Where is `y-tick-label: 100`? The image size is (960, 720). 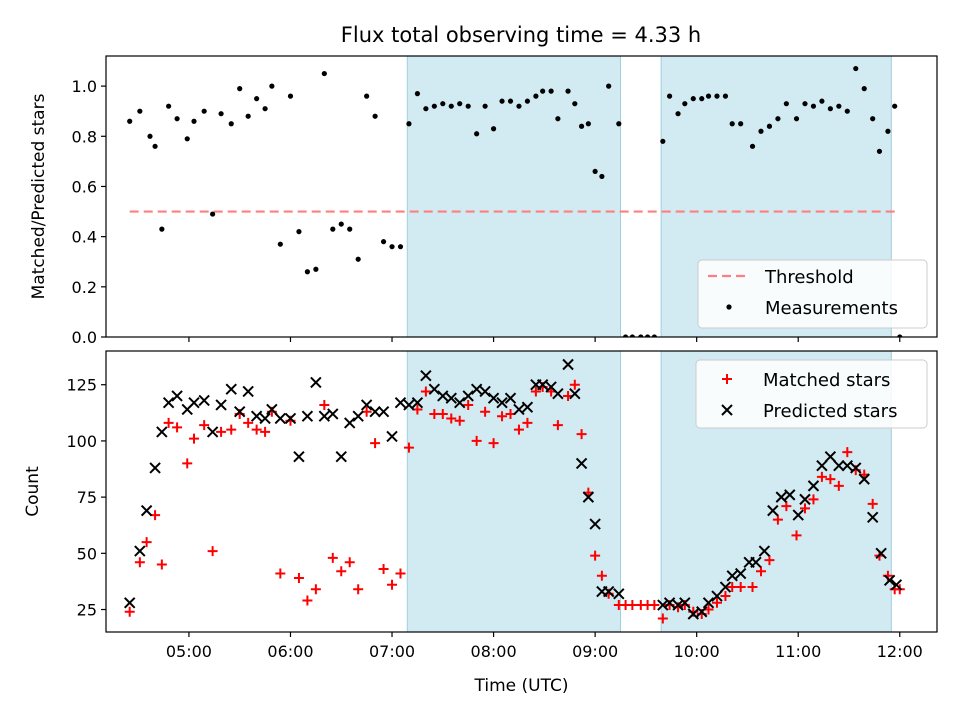 y-tick-label: 100 is located at coordinates (81, 441).